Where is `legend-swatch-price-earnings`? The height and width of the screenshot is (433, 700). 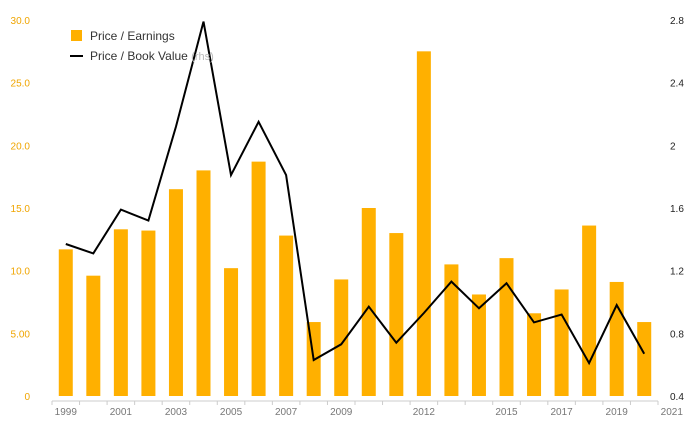 legend-swatch-price-earnings is located at coordinates (76, 35).